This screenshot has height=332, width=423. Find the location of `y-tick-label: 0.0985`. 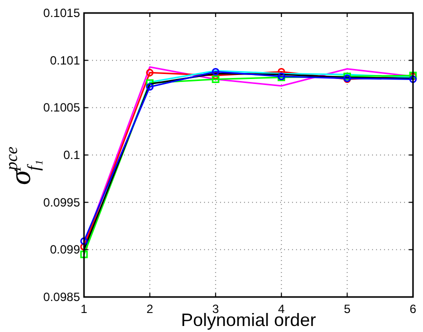

y-tick-label: 0.0985 is located at coordinates (61, 297).